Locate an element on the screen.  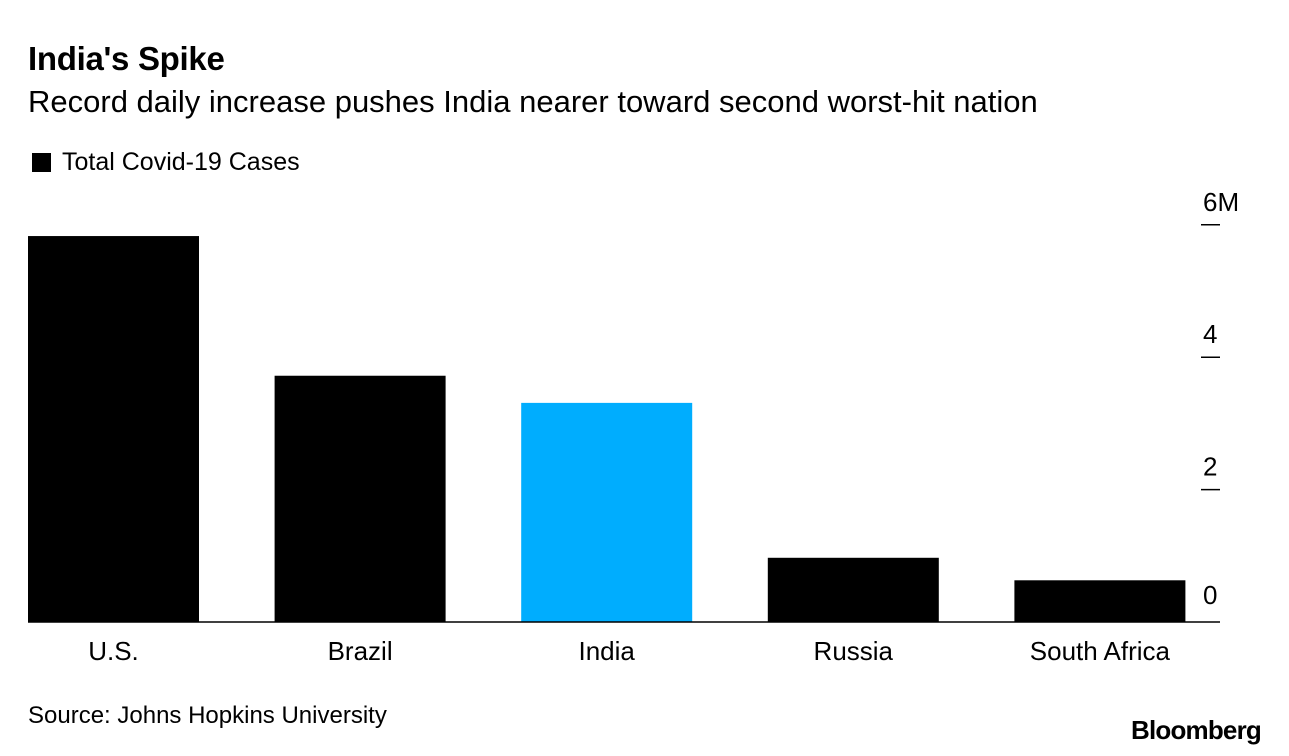
bloomberg-logo: Bloomberg is located at coordinates (1196, 730).